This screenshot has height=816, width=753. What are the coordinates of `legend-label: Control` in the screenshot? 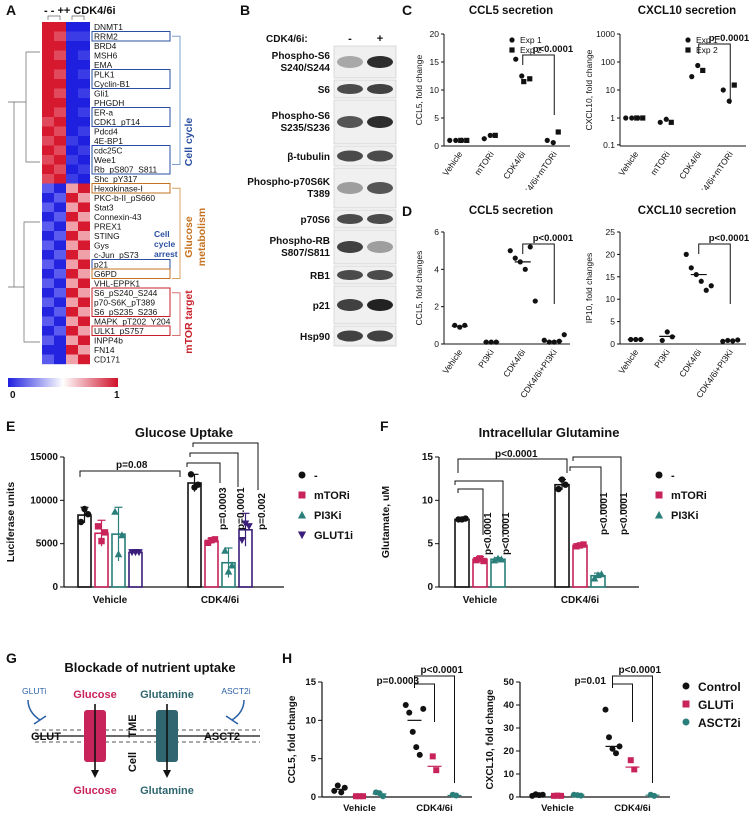 It's located at (719, 687).